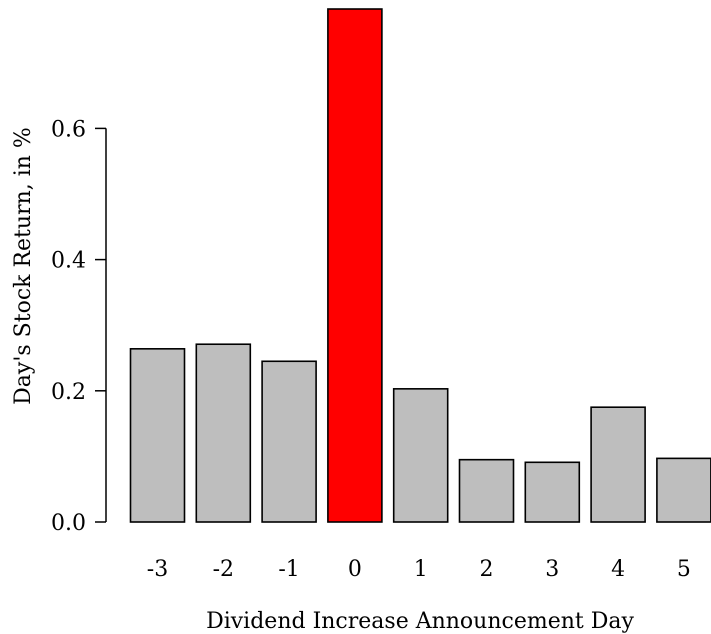 The width and height of the screenshot is (711, 634). I want to click on bar-day--1, so click(289, 441).